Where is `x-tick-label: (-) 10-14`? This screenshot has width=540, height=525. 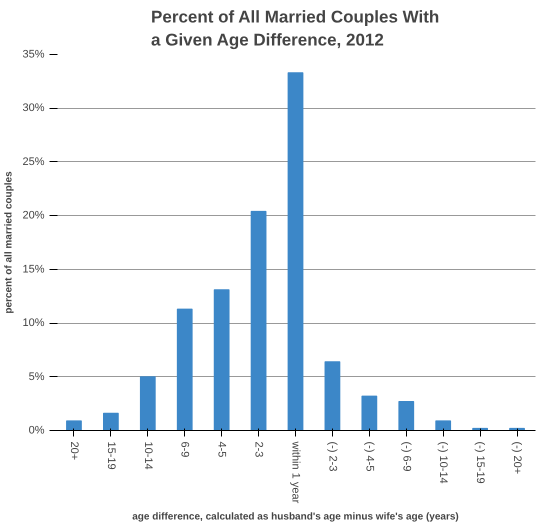 x-tick-label: (-) 10-14 is located at coordinates (443, 463).